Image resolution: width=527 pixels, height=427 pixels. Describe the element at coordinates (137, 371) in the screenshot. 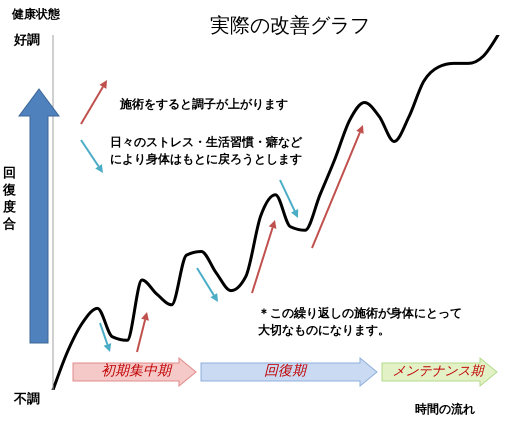

I see `annotation: 初期集中期` at that location.